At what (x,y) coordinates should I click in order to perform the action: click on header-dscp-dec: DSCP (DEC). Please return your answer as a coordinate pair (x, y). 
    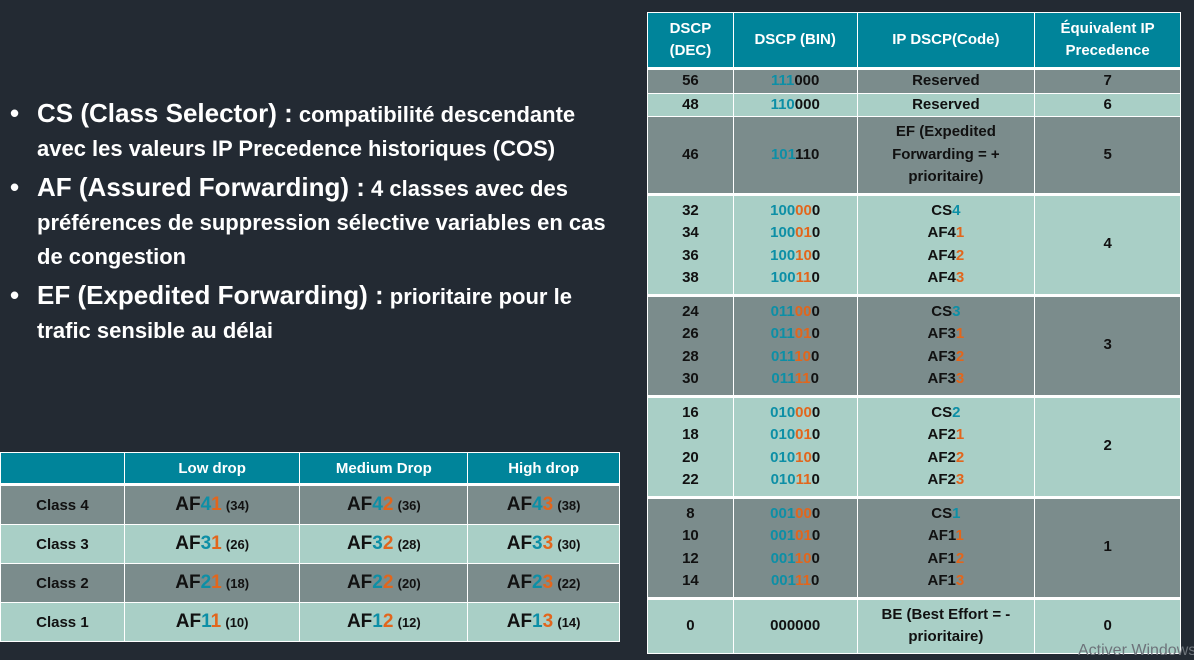
    Looking at the image, I should click on (690, 40).